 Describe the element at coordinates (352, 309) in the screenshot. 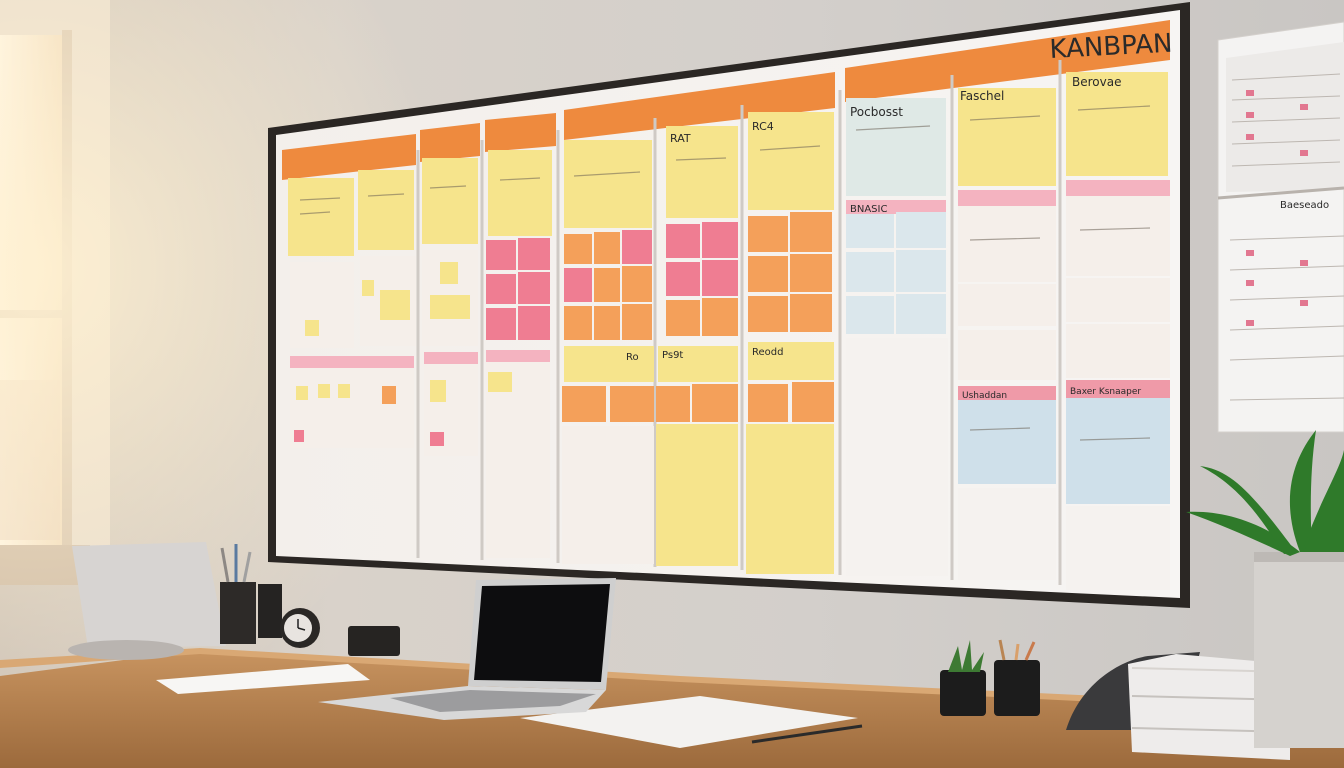

I see `column-1-notes` at that location.